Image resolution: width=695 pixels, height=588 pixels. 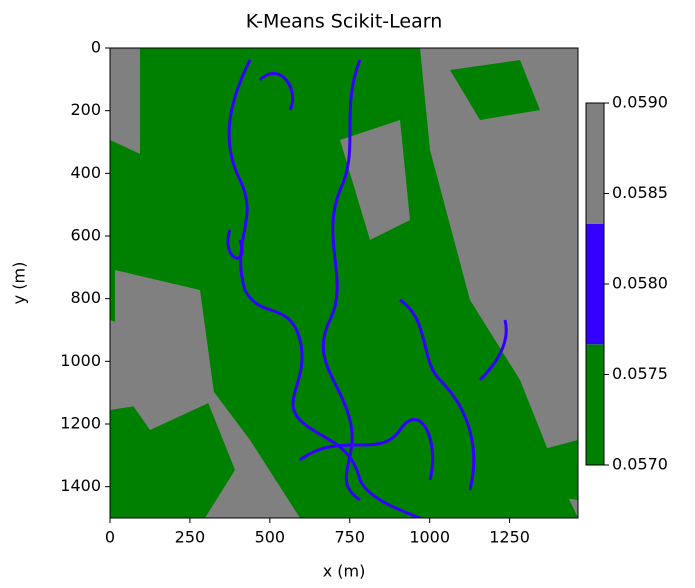 What do you see at coordinates (85, 172) in the screenshot?
I see `y-tick-label: 400` at bounding box center [85, 172].